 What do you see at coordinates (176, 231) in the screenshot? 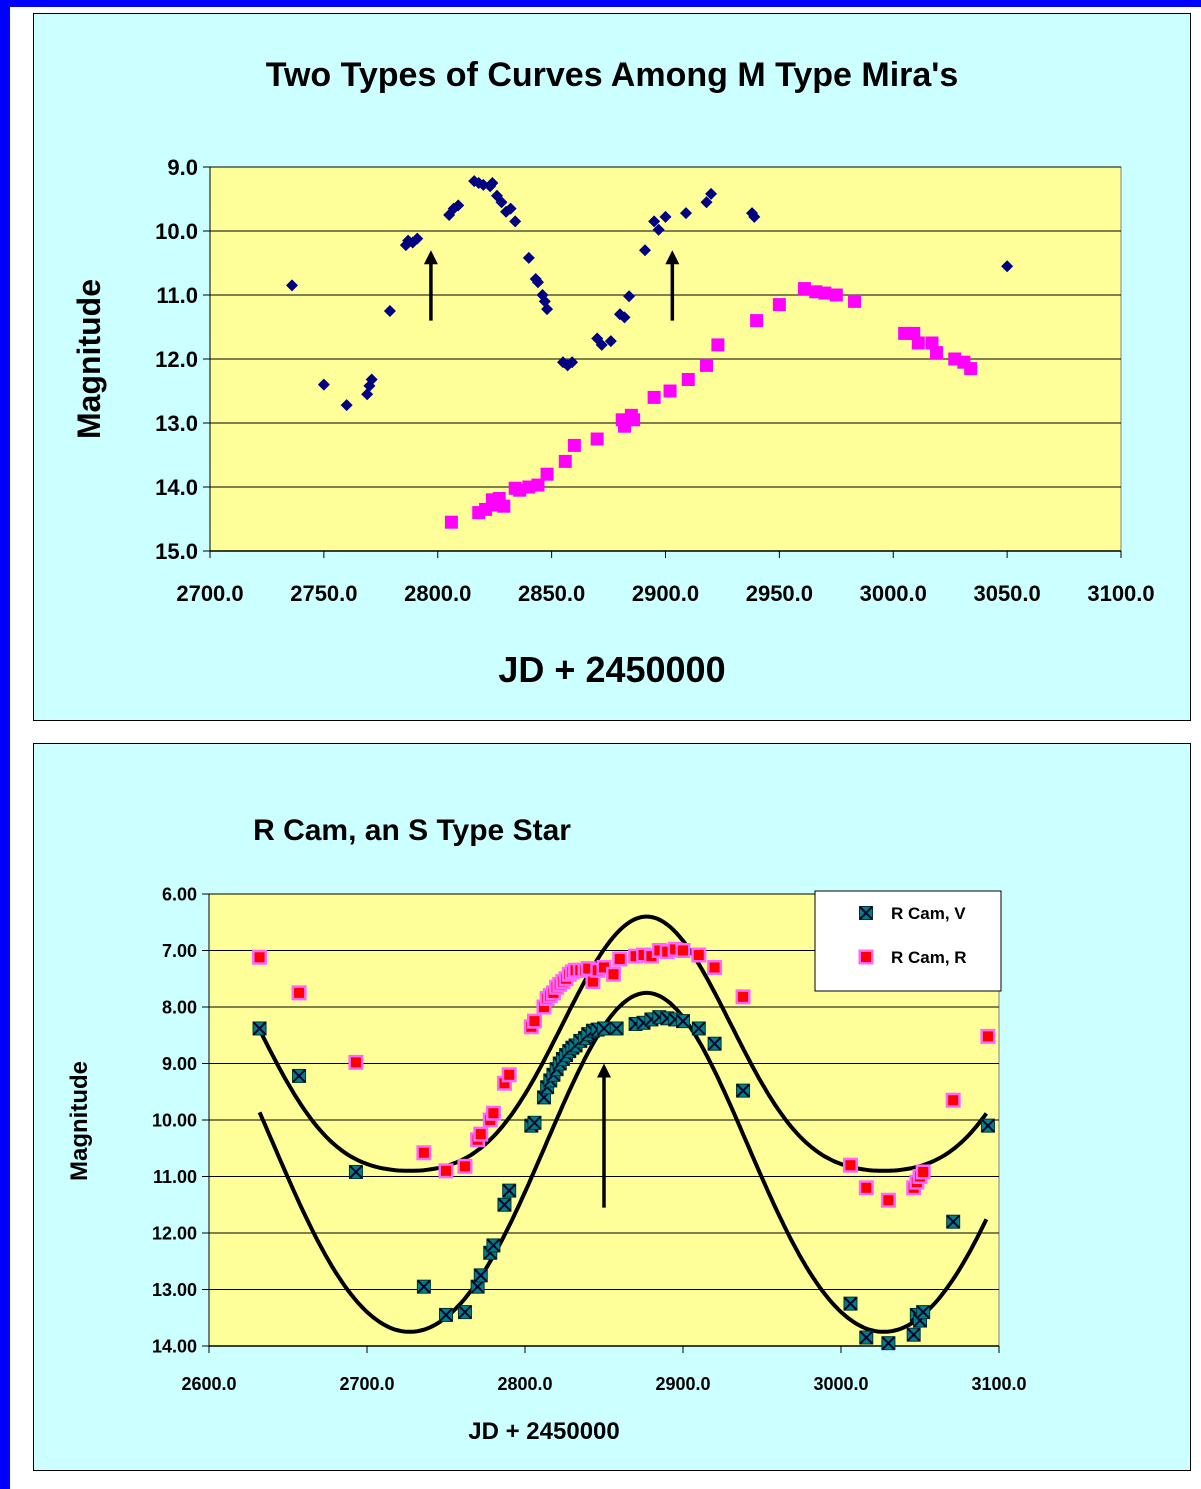
I see `y-tick-label: 10.0` at bounding box center [176, 231].